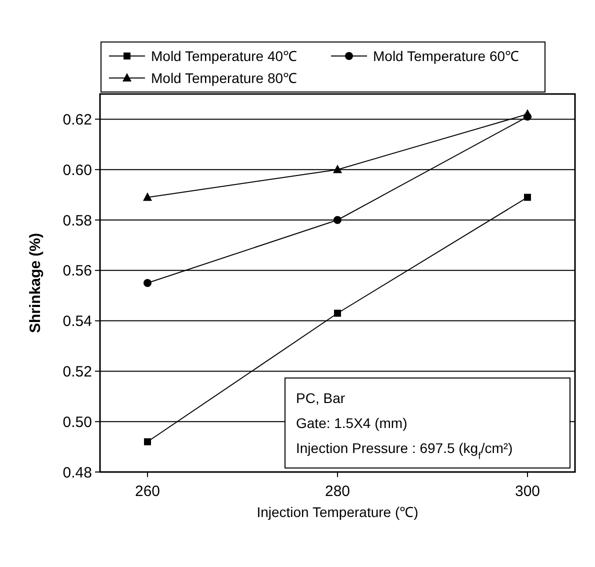 The height and width of the screenshot is (567, 595). Describe the element at coordinates (446, 56) in the screenshot. I see `legend-label: Mold Temperature 60℃` at that location.